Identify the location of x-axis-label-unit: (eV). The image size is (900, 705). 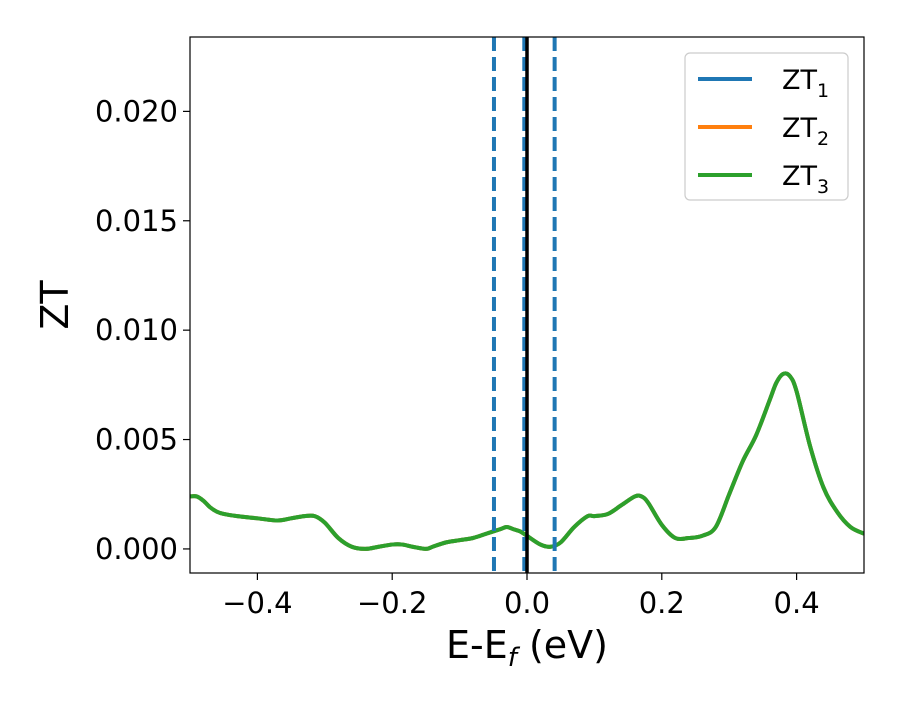
(562, 645).